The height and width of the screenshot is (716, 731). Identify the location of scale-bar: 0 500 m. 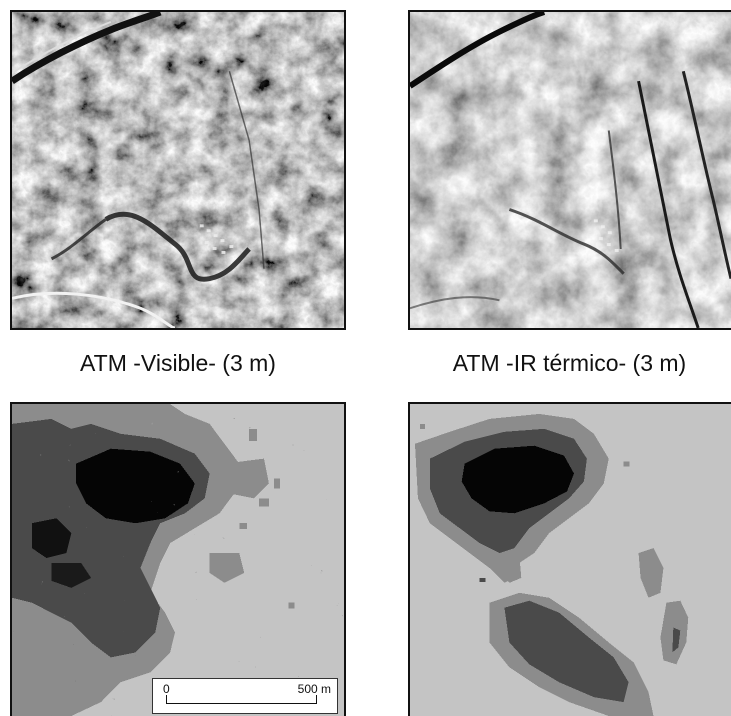
(245, 696).